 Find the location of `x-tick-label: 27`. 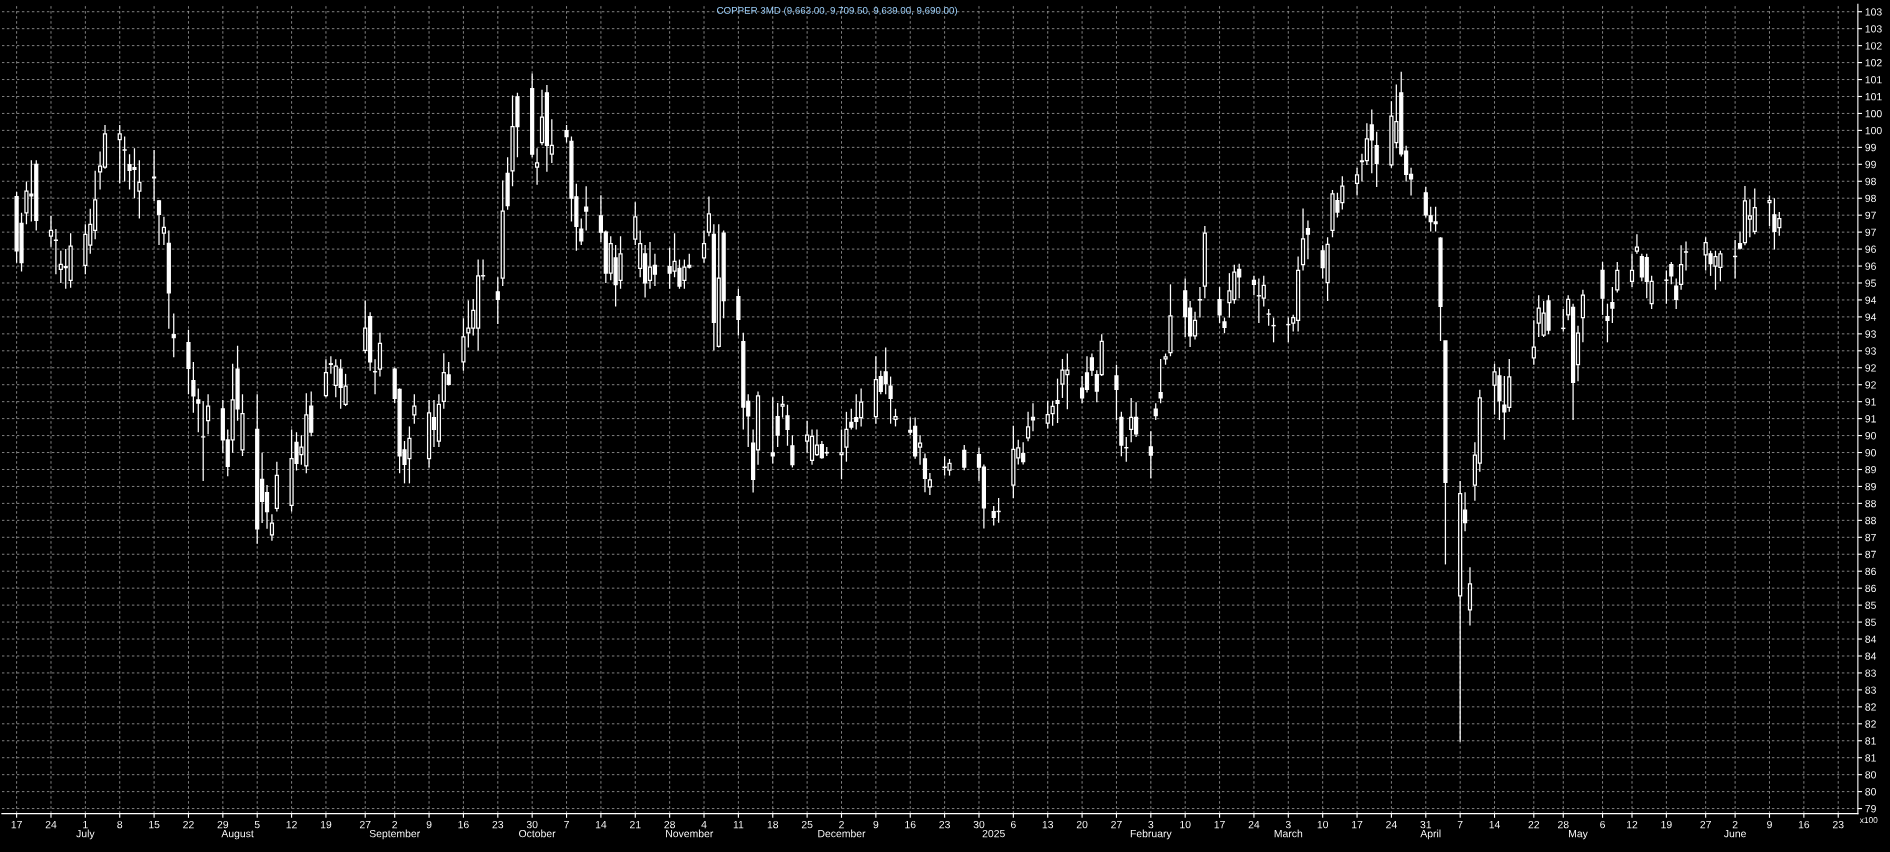

x-tick-label: 27 is located at coordinates (365, 824).